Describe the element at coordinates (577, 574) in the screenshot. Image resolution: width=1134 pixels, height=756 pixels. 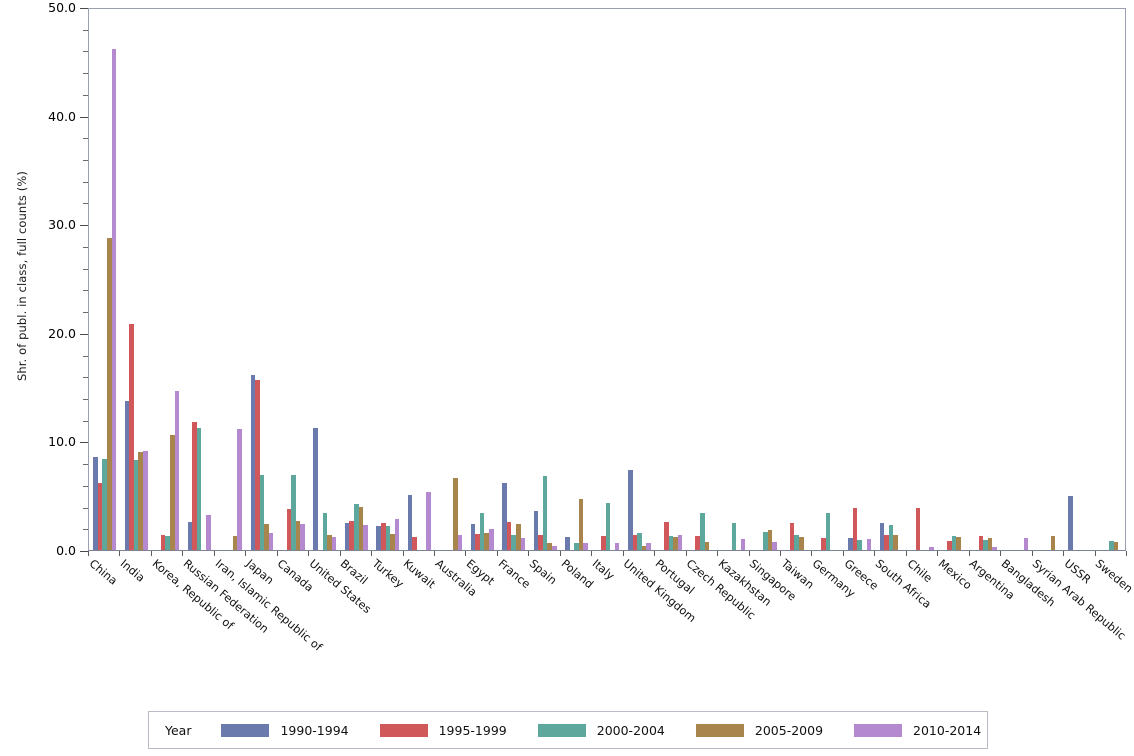
I see `x-tick-label: Poland` at that location.